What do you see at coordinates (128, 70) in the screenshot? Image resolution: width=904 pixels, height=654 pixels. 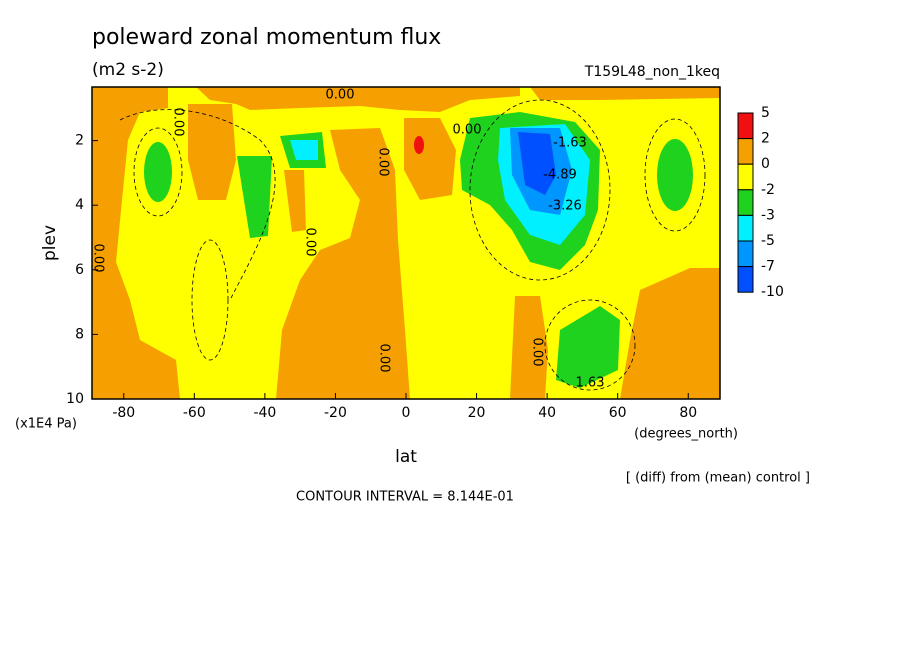 I see `chart-subtitle: (m2 s-2)` at bounding box center [128, 70].